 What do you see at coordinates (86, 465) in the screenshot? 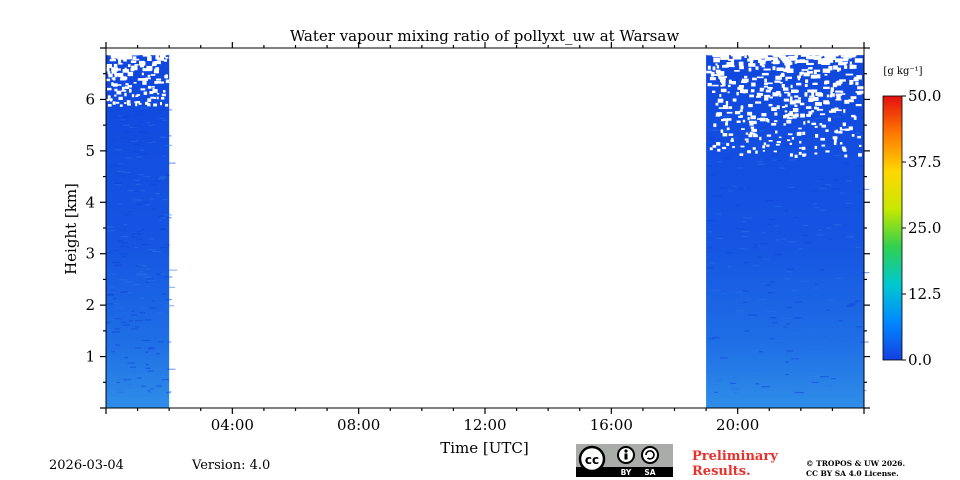
I see `date-label: 2026-03-04` at bounding box center [86, 465].